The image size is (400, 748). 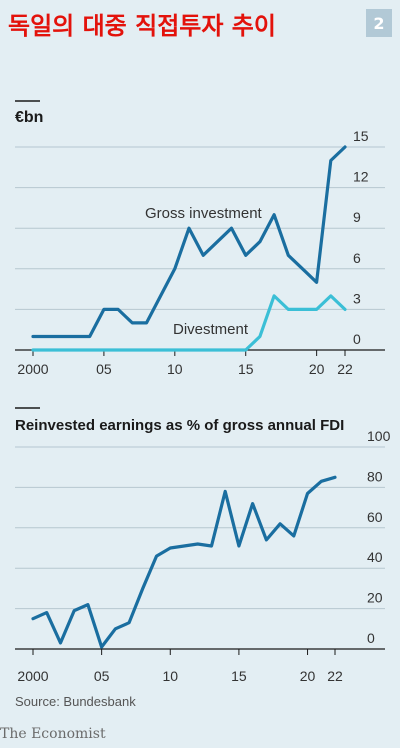 I want to click on y-tick-label: 15, so click(x=361, y=136).